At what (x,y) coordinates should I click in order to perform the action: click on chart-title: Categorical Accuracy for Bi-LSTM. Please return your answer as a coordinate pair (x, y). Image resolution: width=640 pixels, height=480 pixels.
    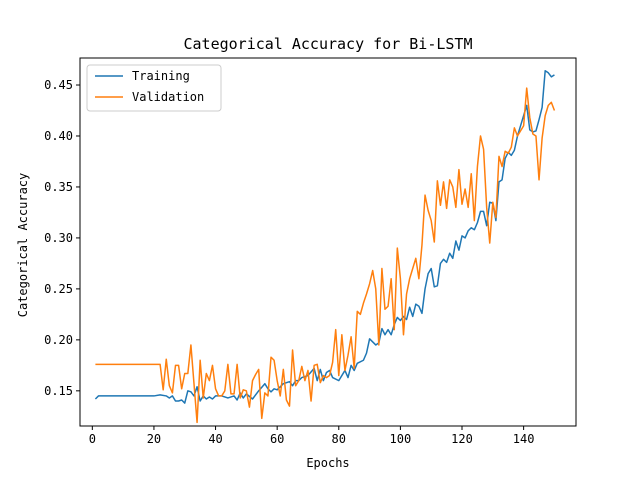
    Looking at the image, I should click on (328, 44).